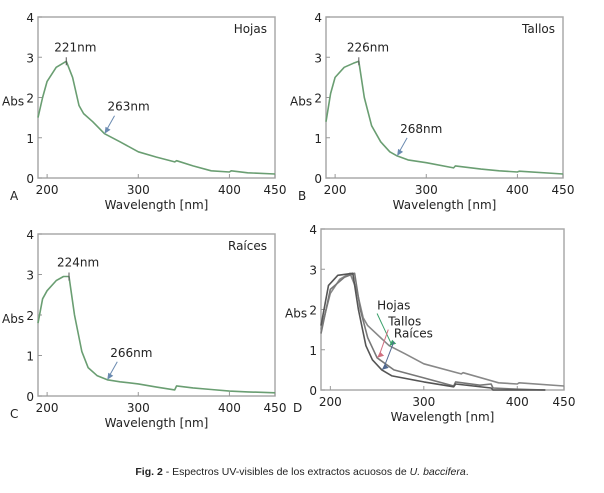 Image resolution: width=604 pixels, height=493 pixels. What do you see at coordinates (302, 196) in the screenshot?
I see `panel-label: B` at bounding box center [302, 196].